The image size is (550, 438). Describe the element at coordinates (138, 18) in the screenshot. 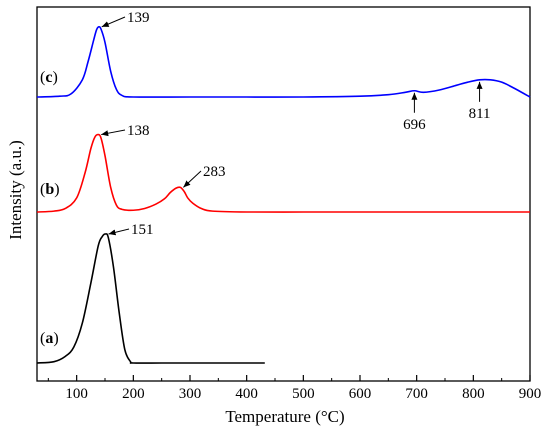

I see `annotation-label: 139` at that location.